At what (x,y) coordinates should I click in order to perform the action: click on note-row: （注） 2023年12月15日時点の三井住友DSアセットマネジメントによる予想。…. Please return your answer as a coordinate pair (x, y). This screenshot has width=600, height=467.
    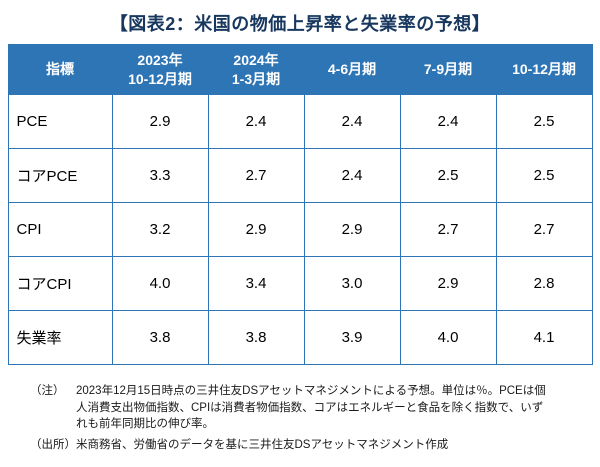
    Looking at the image, I should click on (315, 408).